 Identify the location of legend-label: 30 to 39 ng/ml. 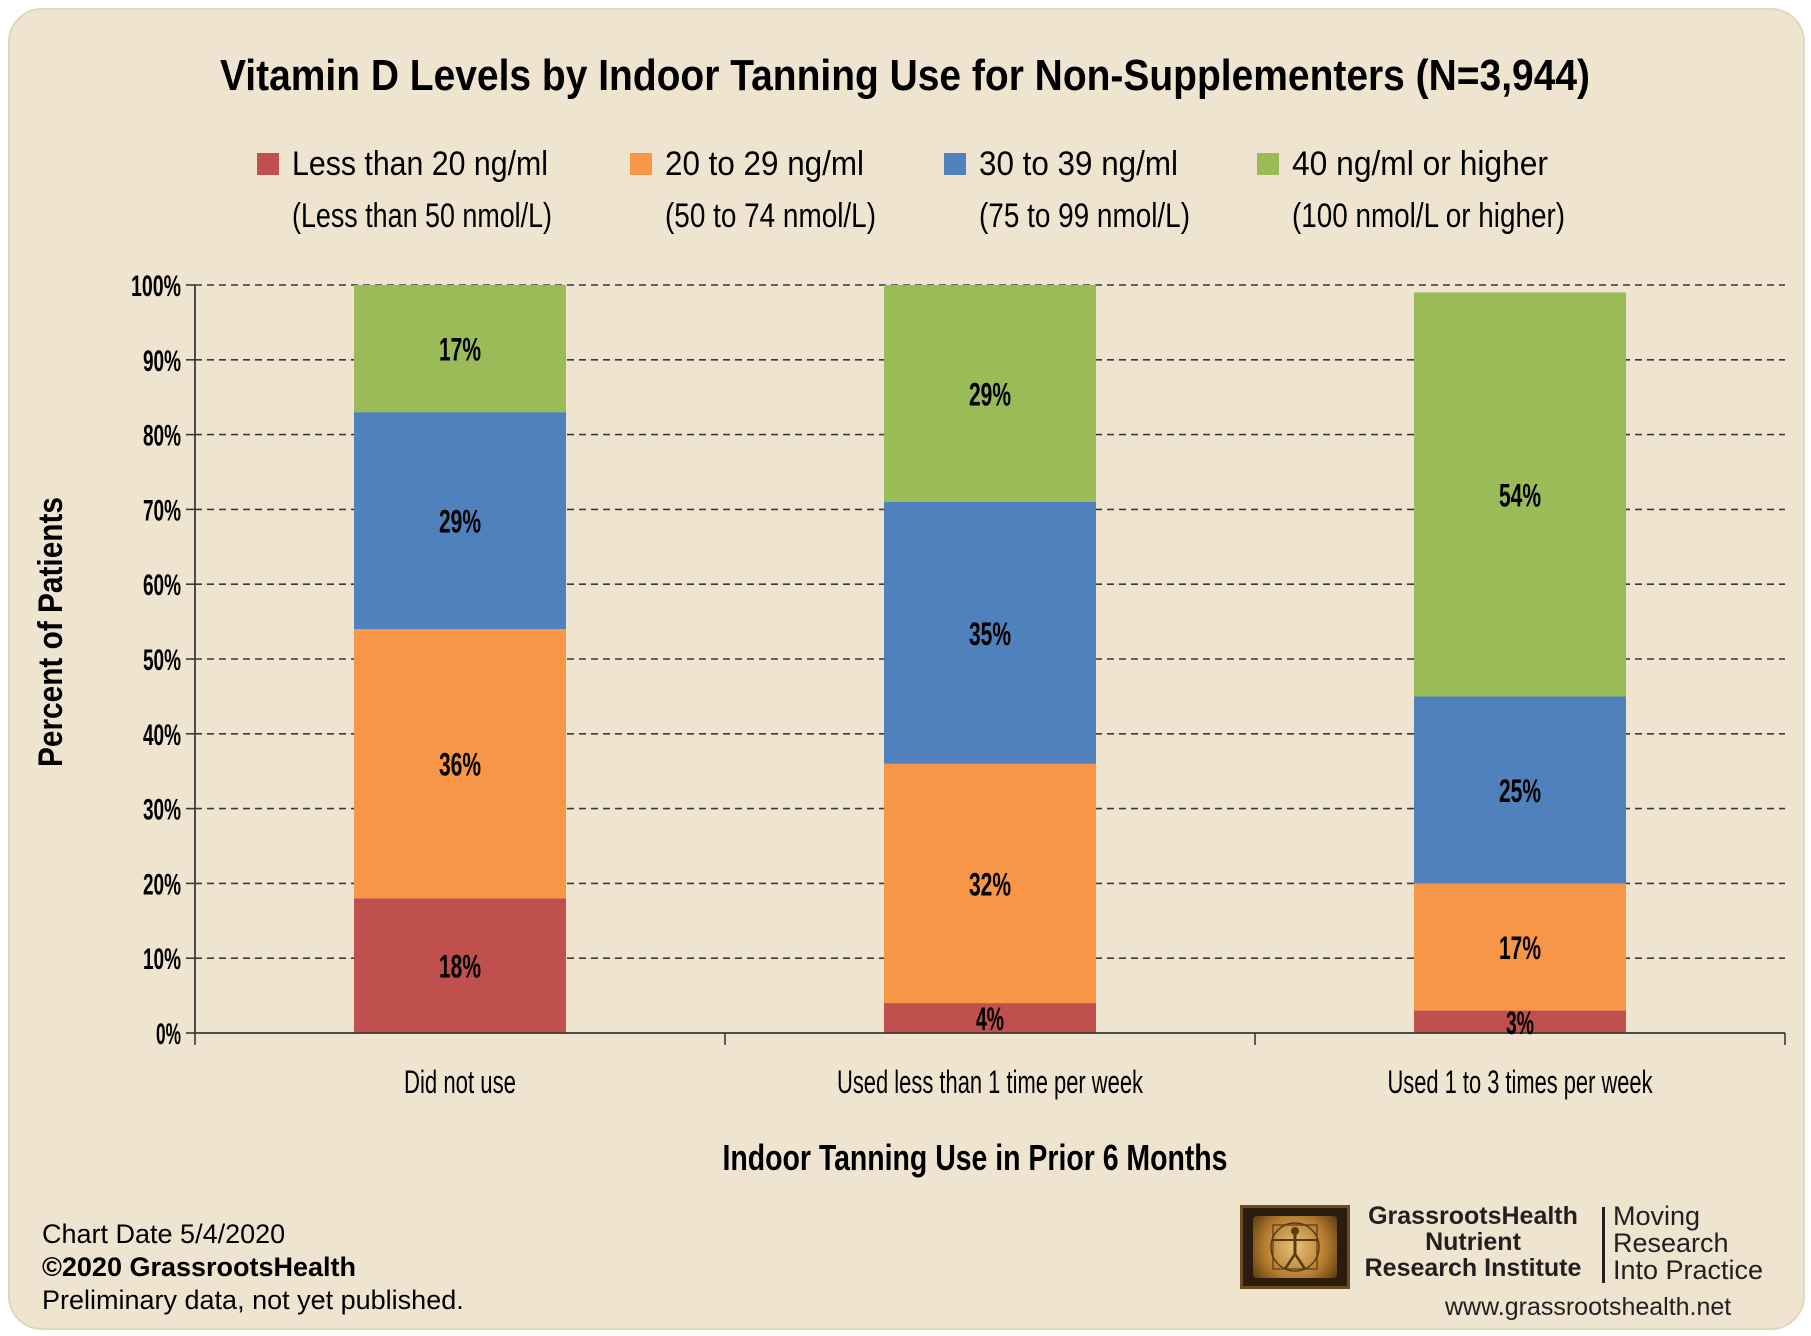
(1078, 164).